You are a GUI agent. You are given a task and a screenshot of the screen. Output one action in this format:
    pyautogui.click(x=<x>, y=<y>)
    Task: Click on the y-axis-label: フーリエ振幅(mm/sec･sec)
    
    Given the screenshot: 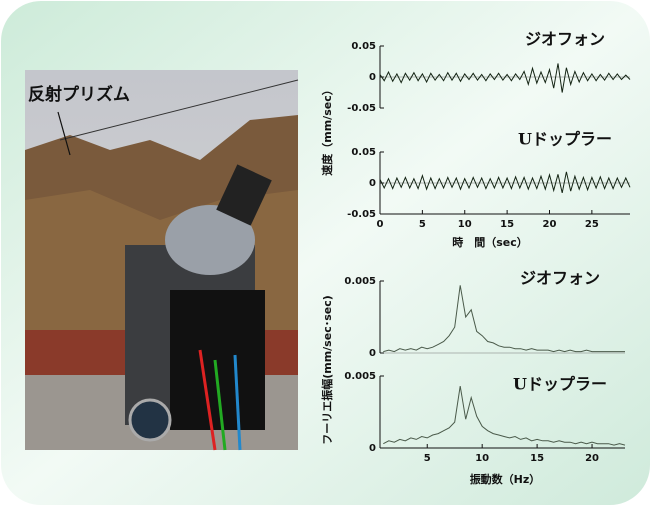 What is the action you would take?
    pyautogui.click(x=327, y=370)
    